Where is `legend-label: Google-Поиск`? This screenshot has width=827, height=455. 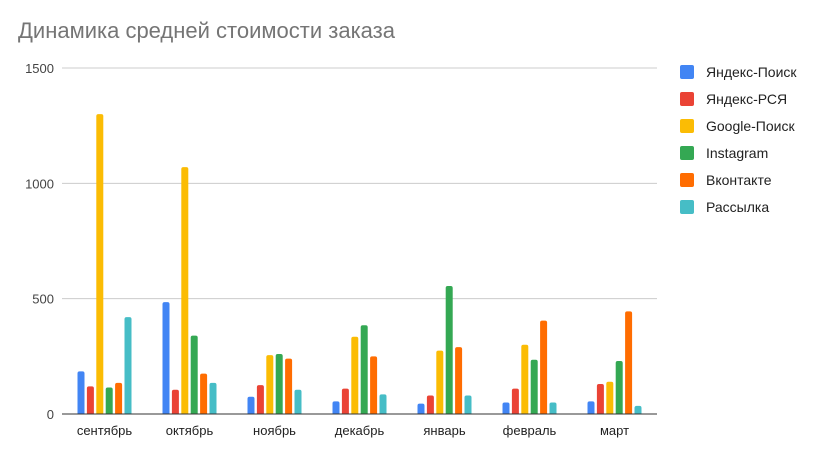
legend-label: Google-Поиск is located at coordinates (750, 125).